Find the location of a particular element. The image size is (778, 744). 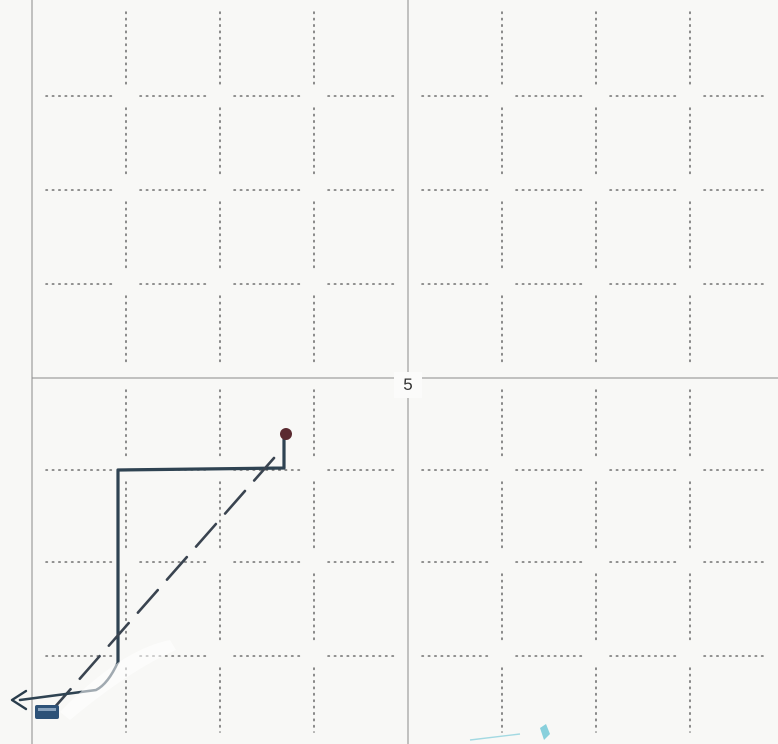

arrowhead-icon is located at coordinates (19, 700).